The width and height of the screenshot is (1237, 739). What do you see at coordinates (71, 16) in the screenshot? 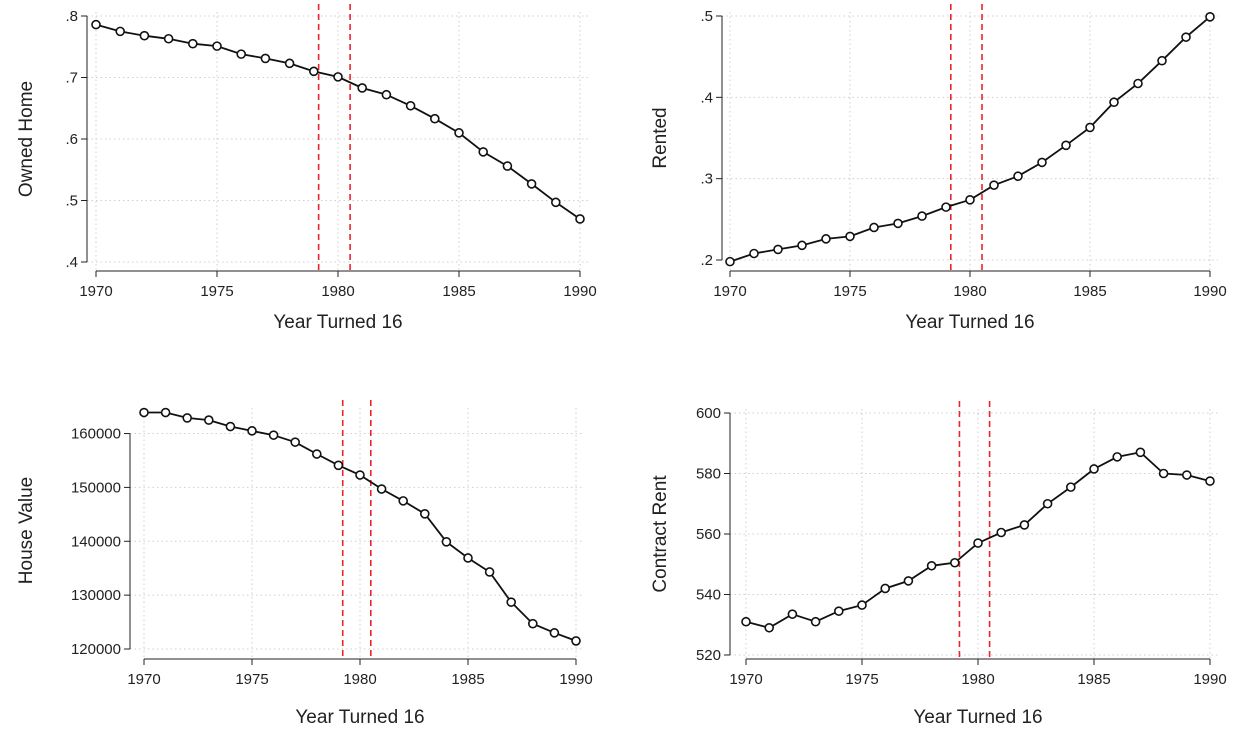
I see `y-tick-label: .8` at bounding box center [71, 16].